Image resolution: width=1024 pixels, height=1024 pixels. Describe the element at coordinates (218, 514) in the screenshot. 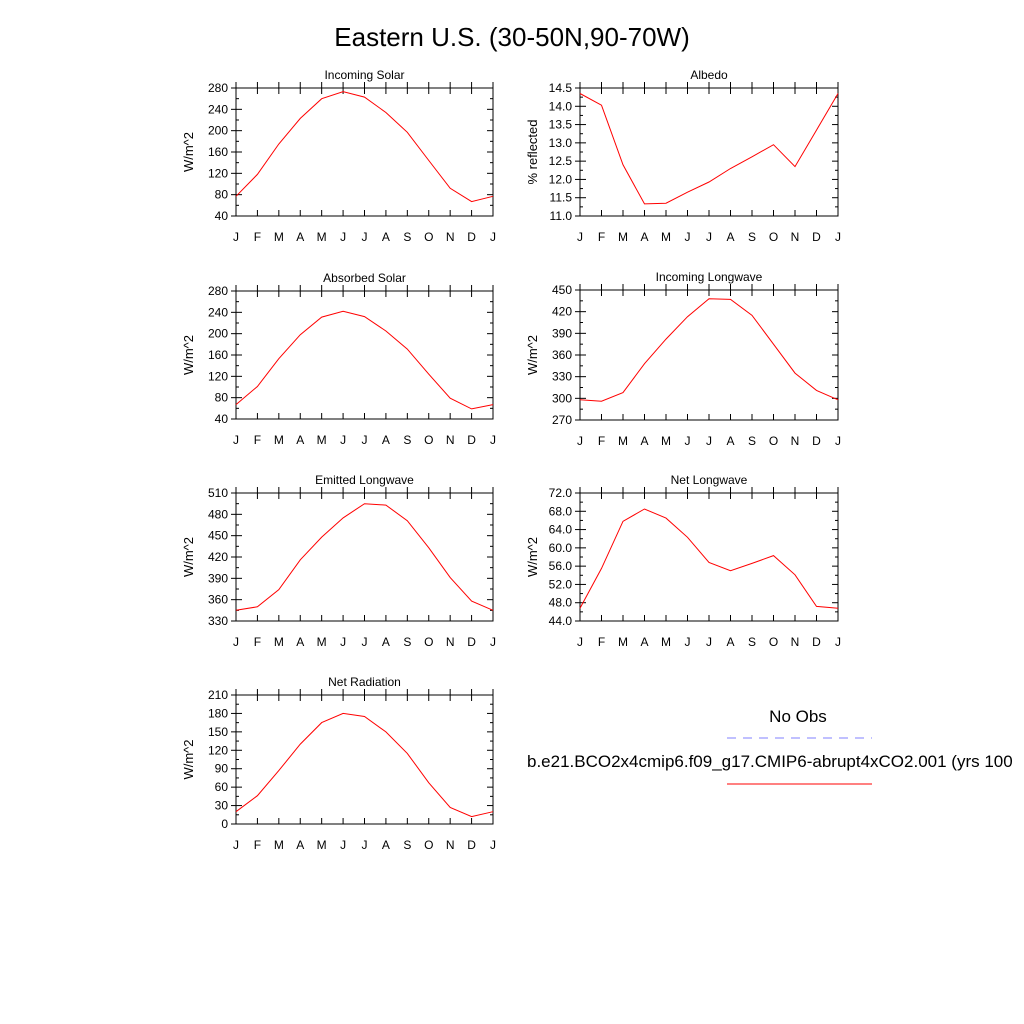

I see `y-tick-label: 480` at that location.